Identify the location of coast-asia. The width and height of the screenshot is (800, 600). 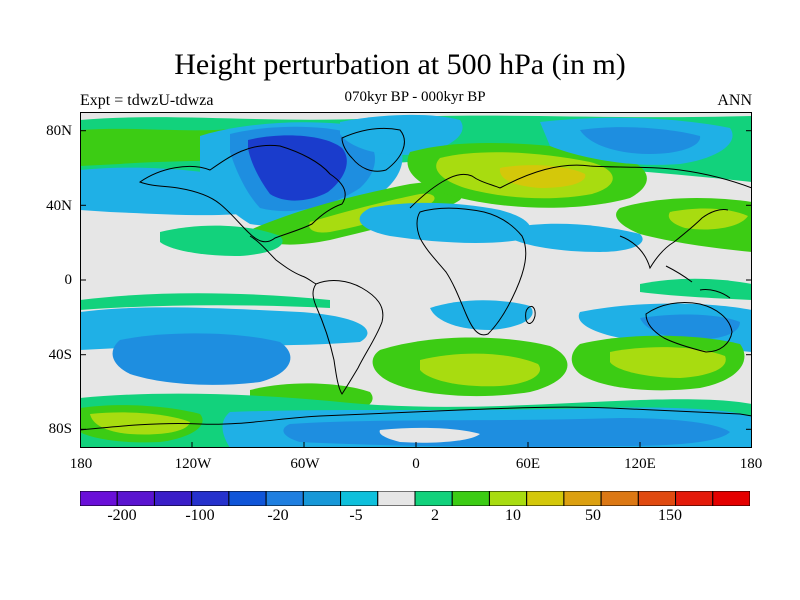
(625, 217).